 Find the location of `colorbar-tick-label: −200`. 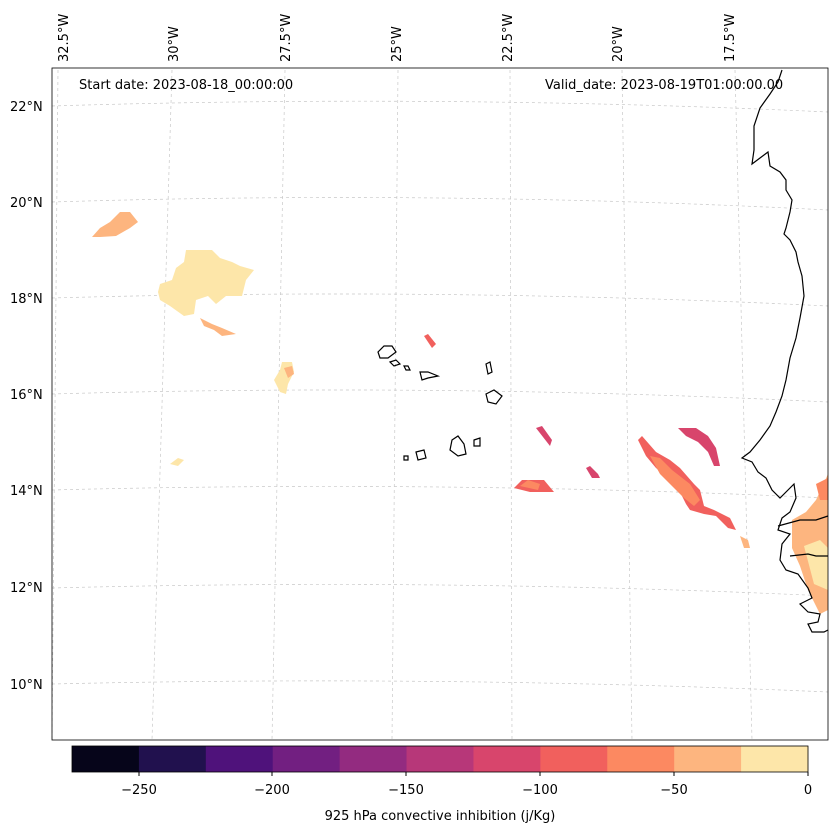

colorbar-tick-label: −200 is located at coordinates (272, 790).